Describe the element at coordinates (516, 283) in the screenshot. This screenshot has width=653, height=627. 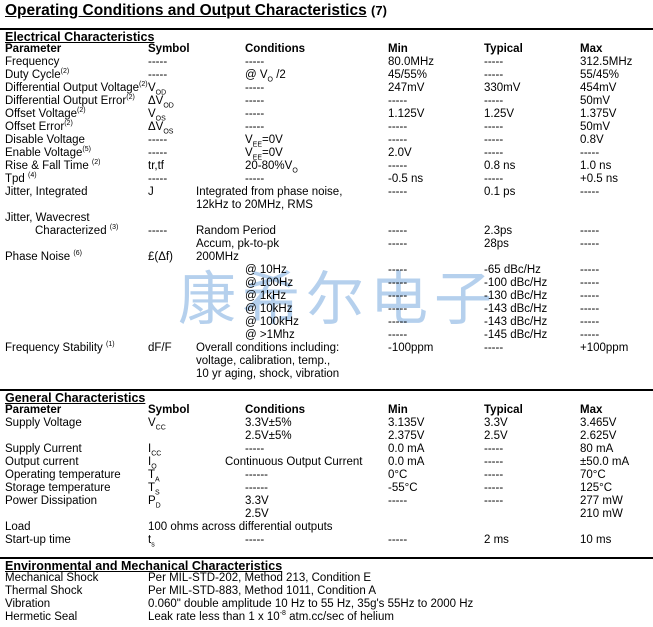
I see `typical-cell: -100 dBc/Hz` at that location.